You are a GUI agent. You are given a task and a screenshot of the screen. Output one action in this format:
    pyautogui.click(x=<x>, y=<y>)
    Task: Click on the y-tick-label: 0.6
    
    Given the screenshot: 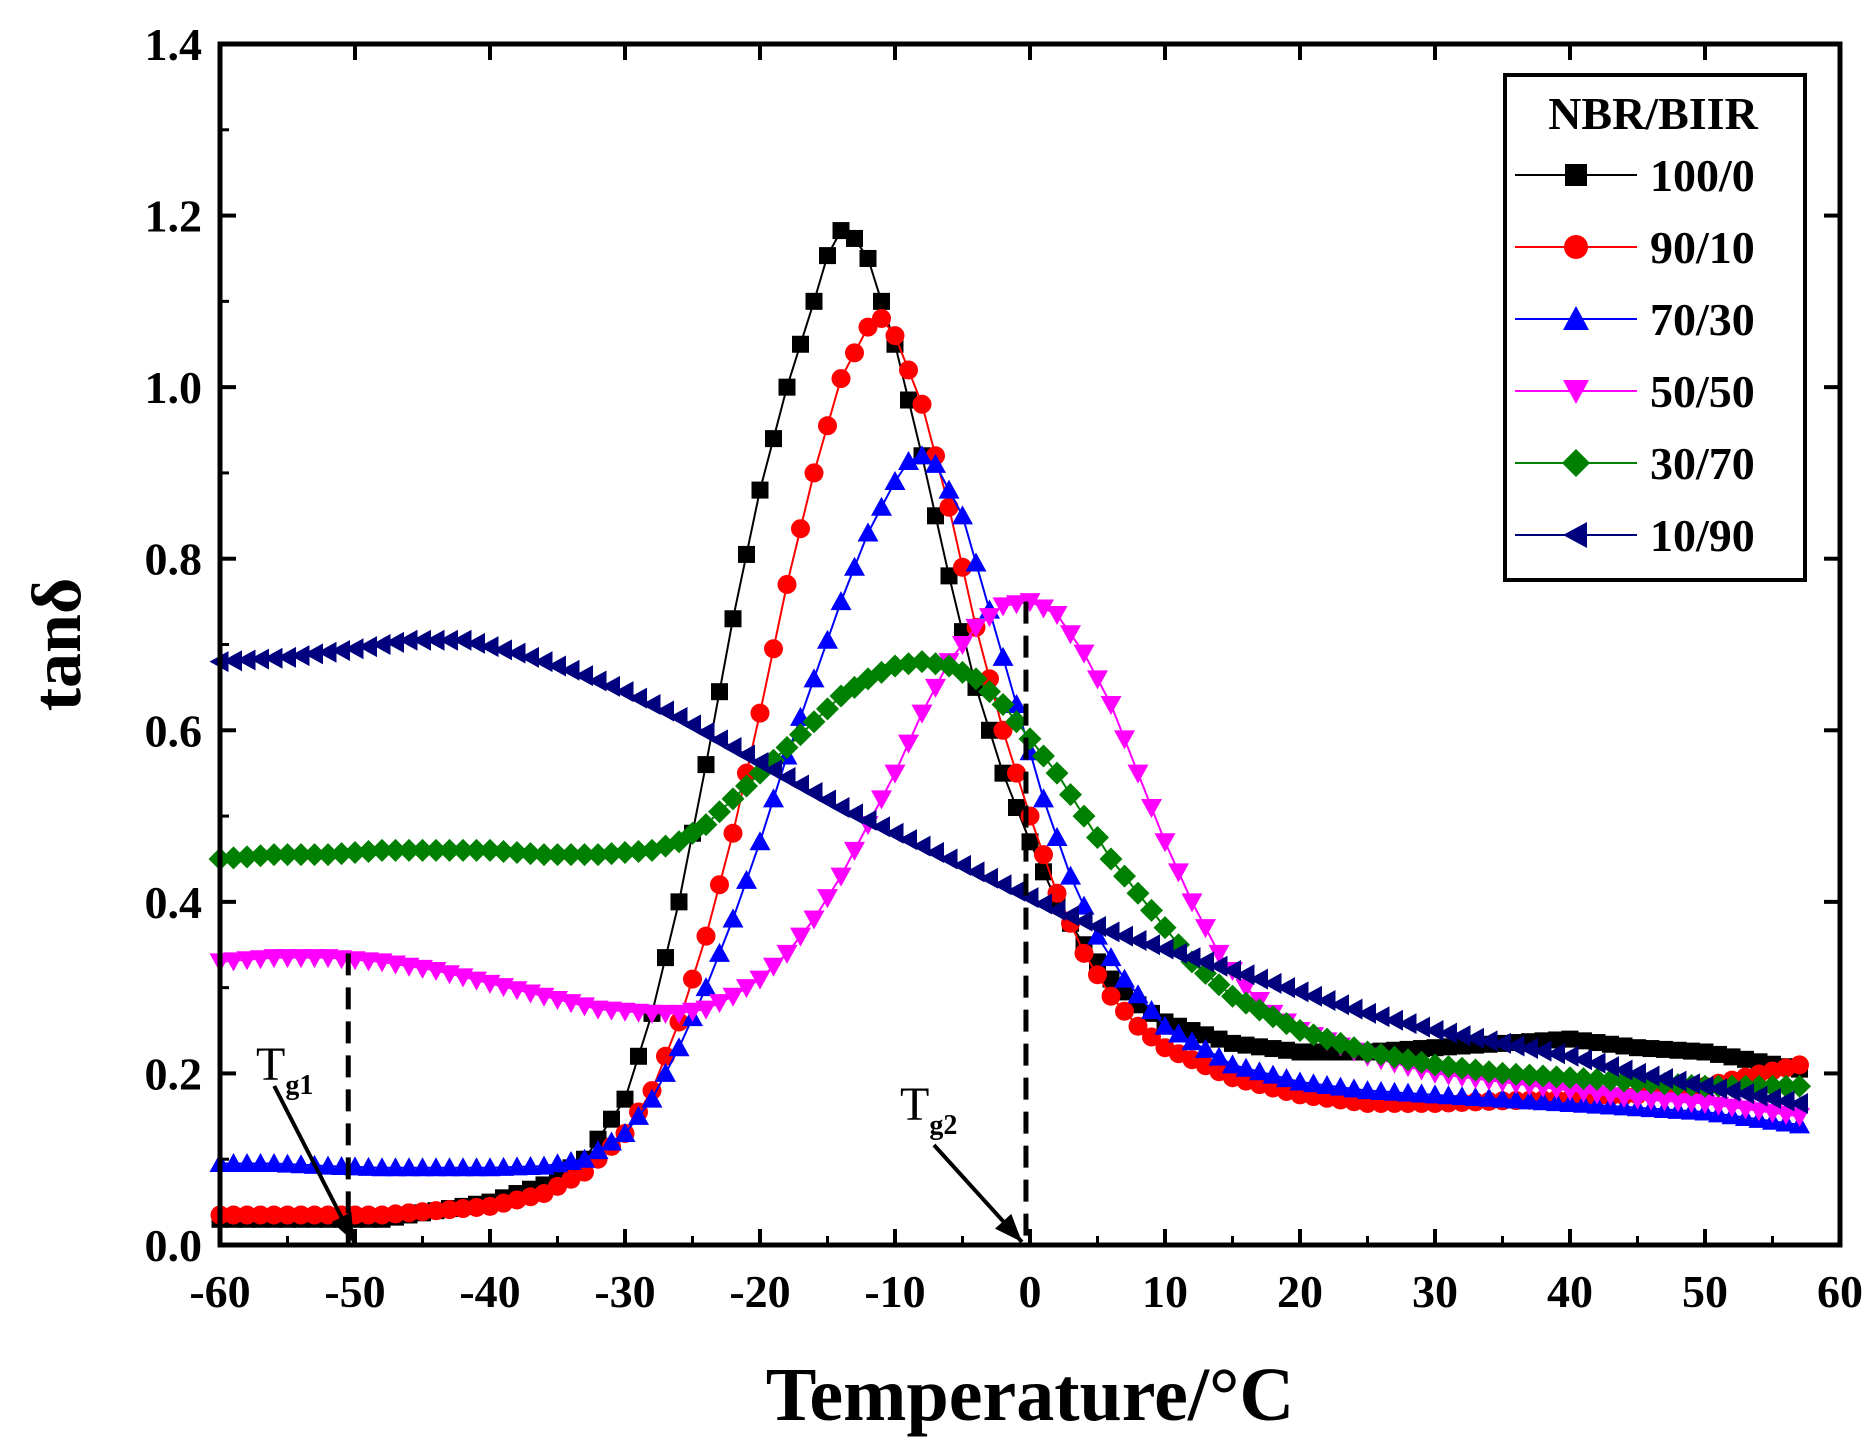 What is the action you would take?
    pyautogui.click(x=174, y=730)
    